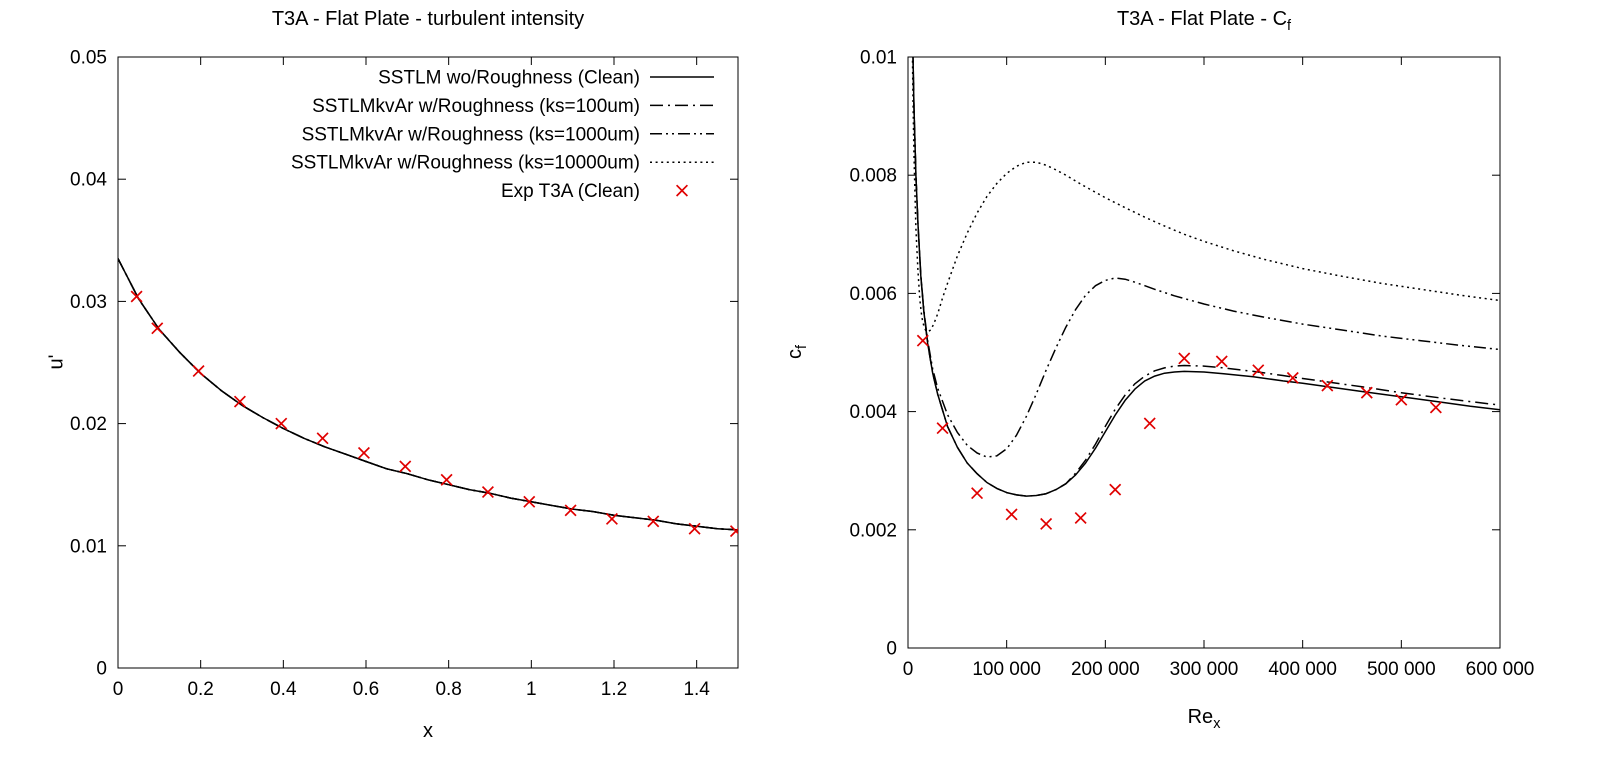 The width and height of the screenshot is (1614, 781). Describe the element at coordinates (200, 689) in the screenshot. I see `svg-text: 0.2` at that location.